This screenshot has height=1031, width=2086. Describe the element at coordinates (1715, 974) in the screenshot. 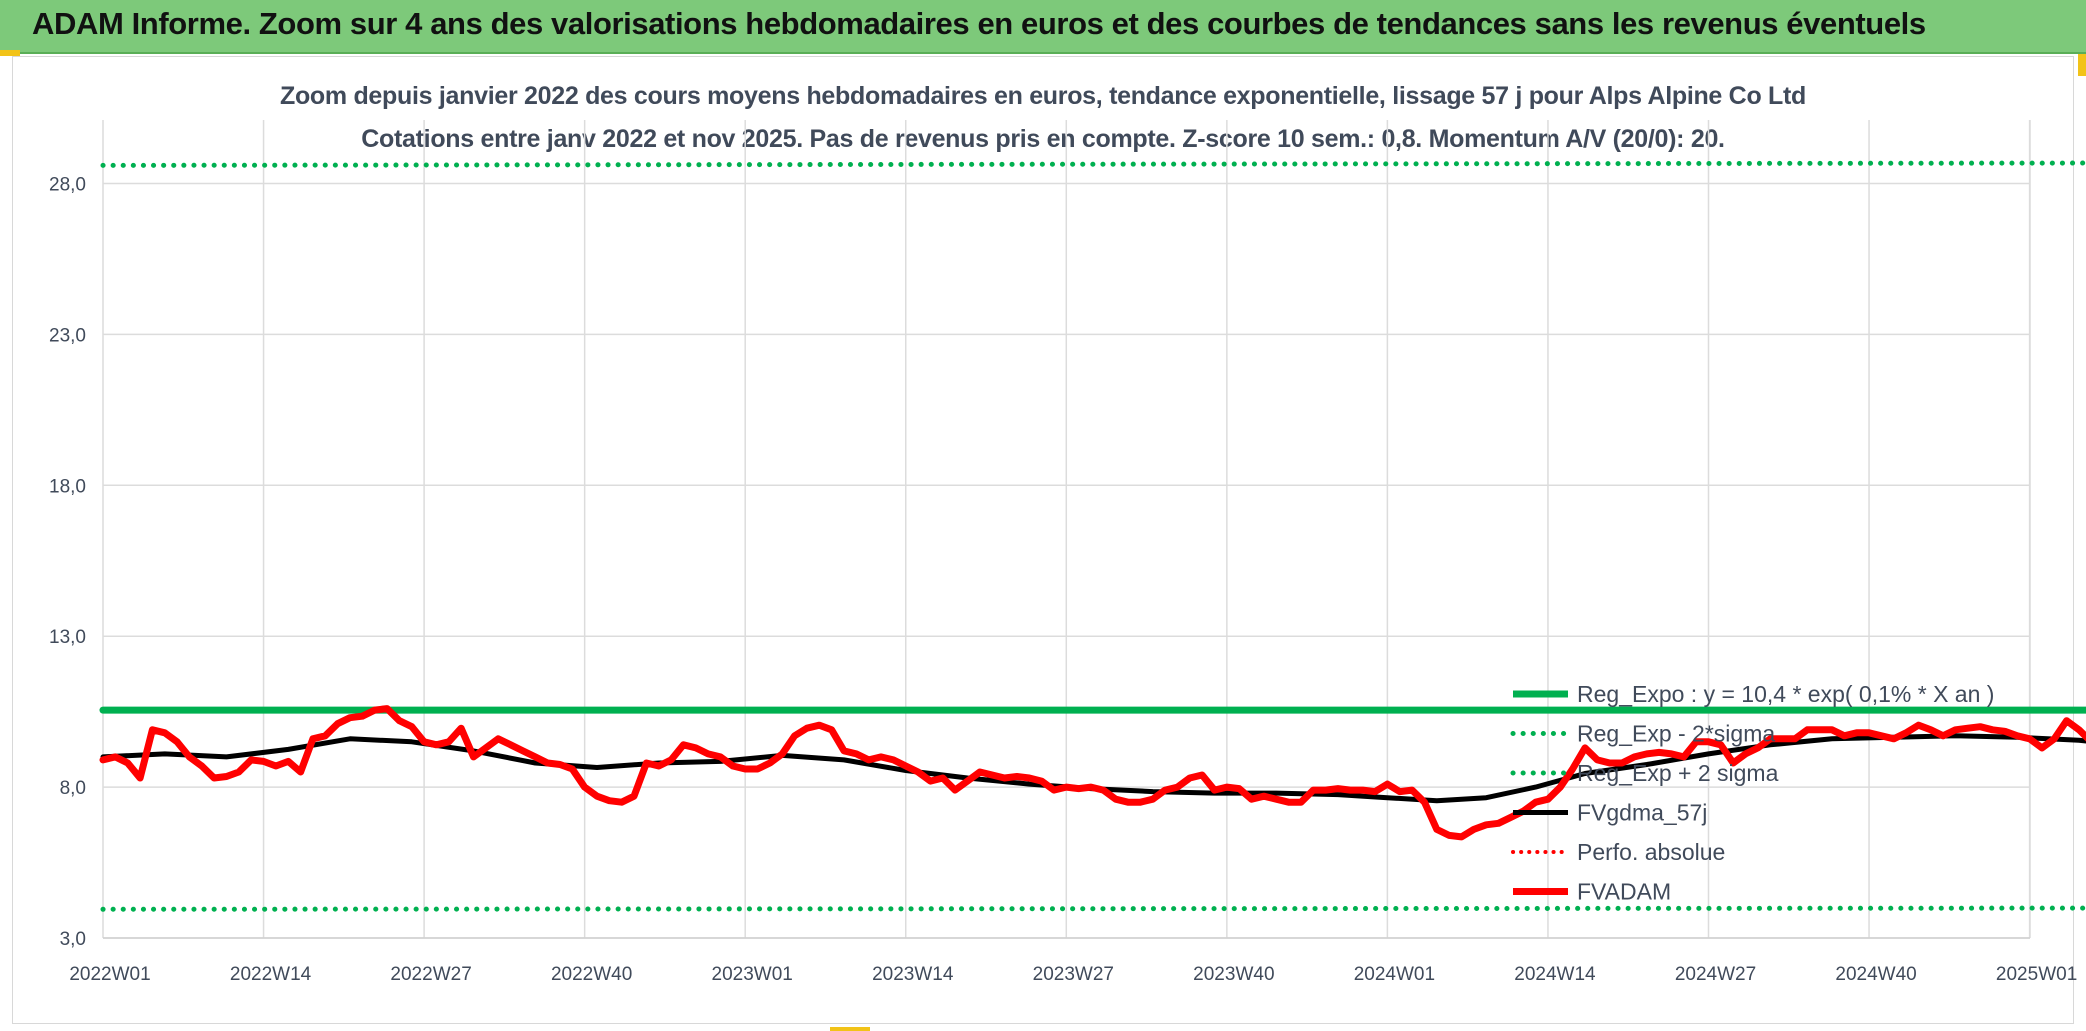

I see `x-tick-label: 2024W27` at that location.